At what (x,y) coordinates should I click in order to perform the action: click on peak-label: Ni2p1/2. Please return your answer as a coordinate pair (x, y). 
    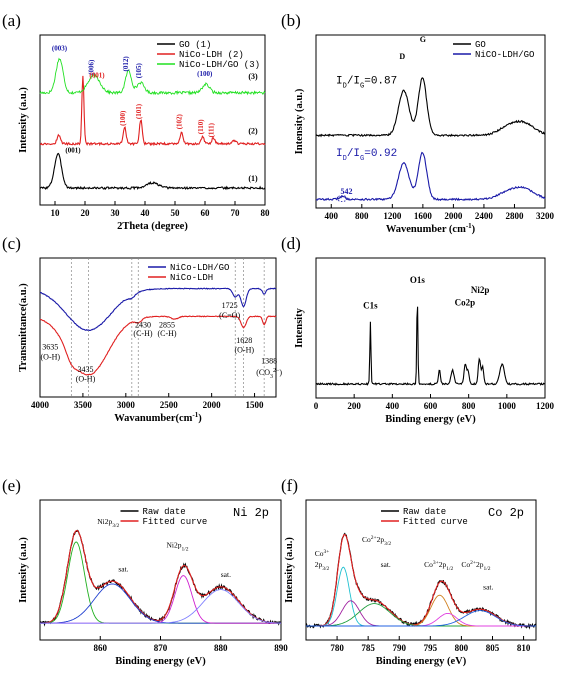
    Looking at the image, I should click on (178, 547).